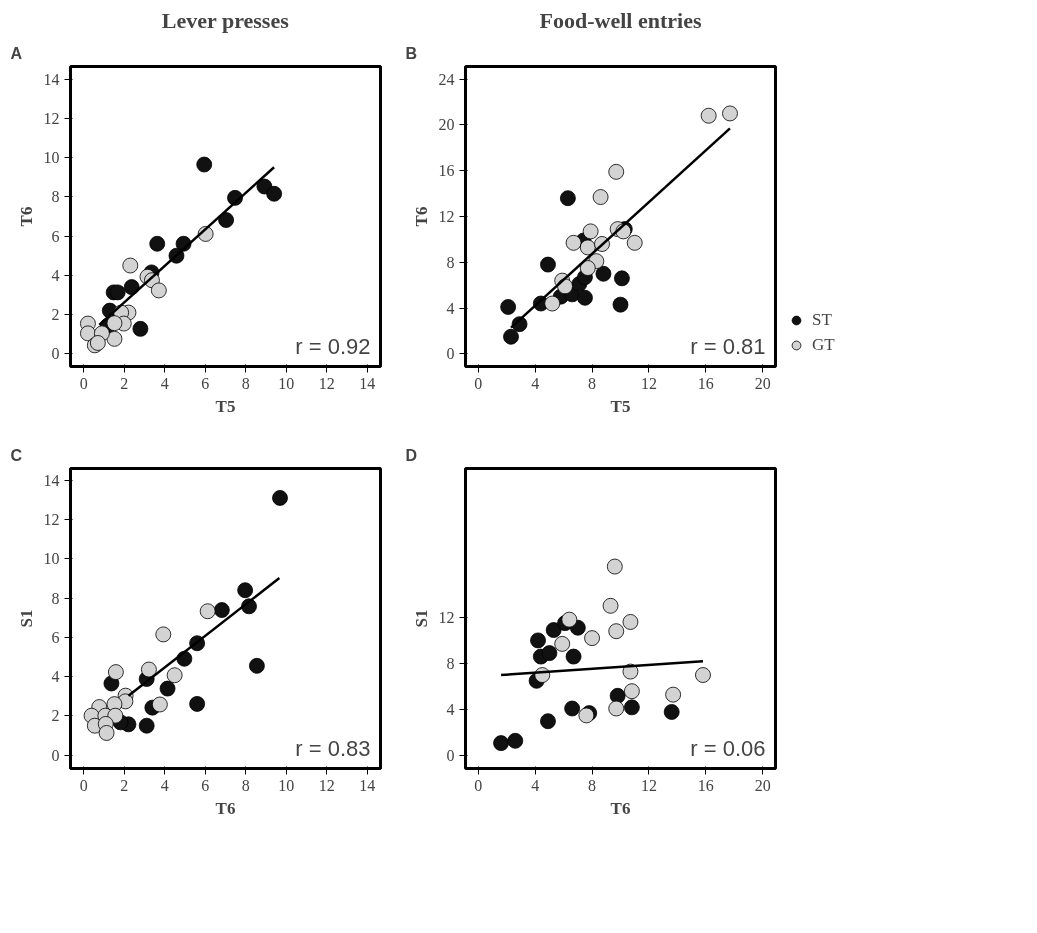  What do you see at coordinates (16, 455) in the screenshot?
I see `text: C` at bounding box center [16, 455].